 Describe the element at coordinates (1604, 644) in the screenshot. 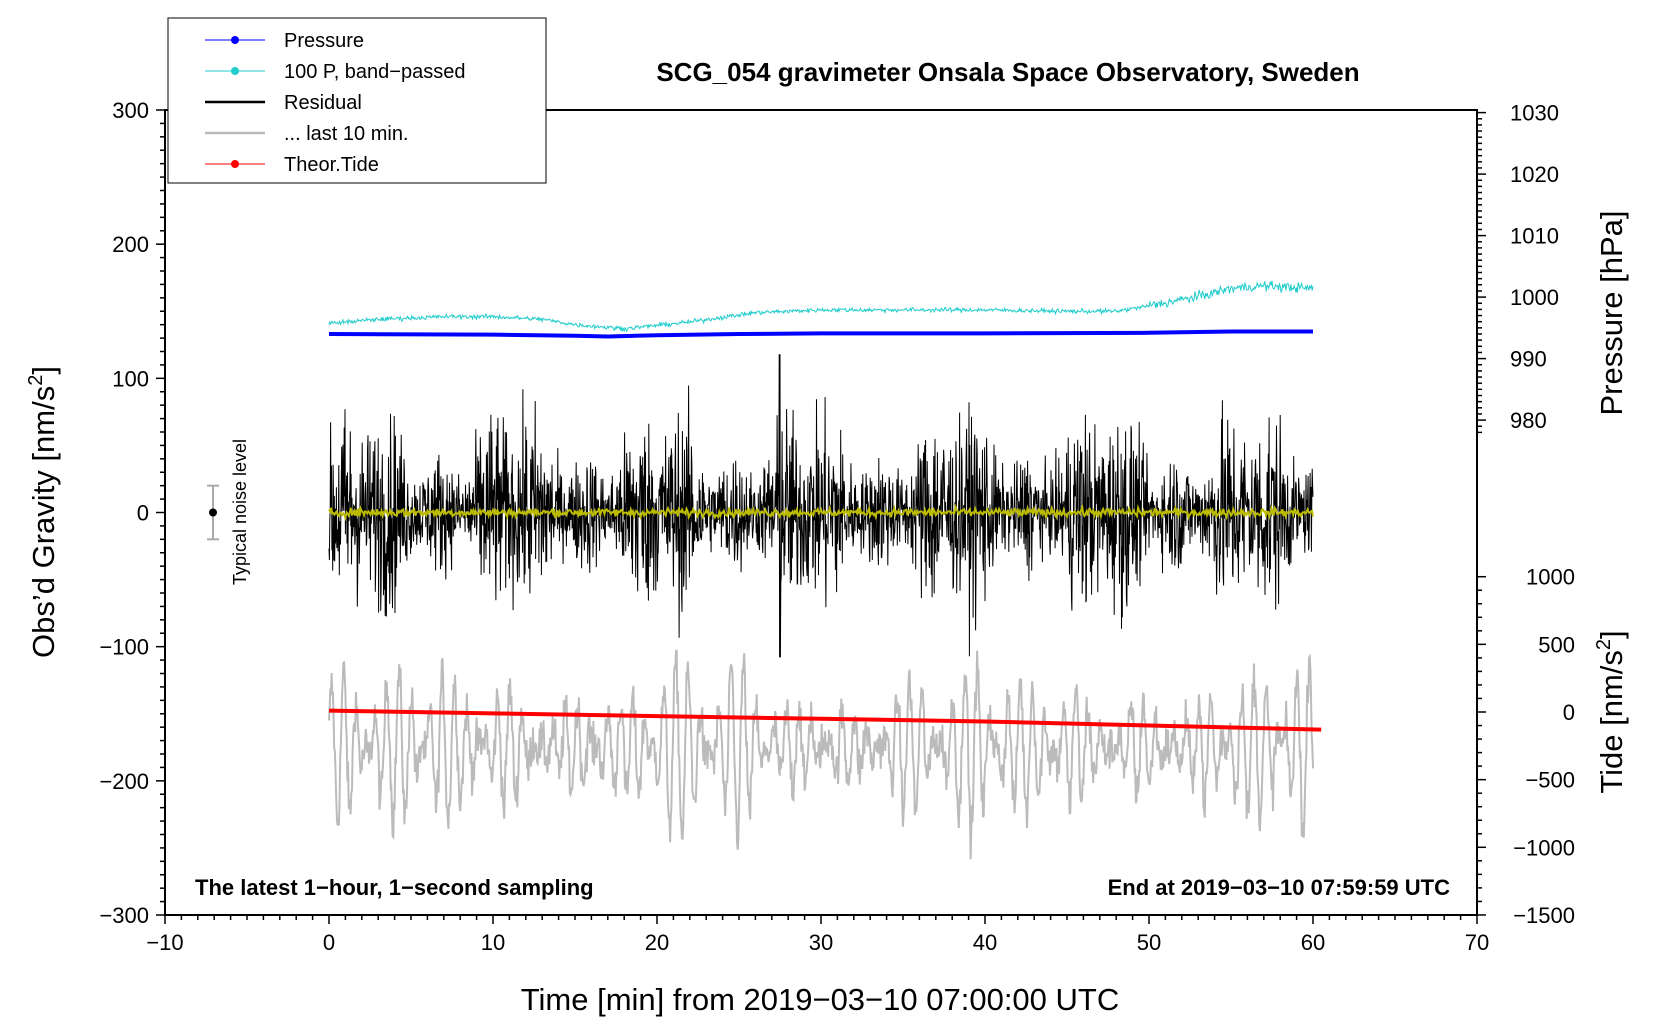

I see `y-axis-title-tide-sup: 2` at that location.